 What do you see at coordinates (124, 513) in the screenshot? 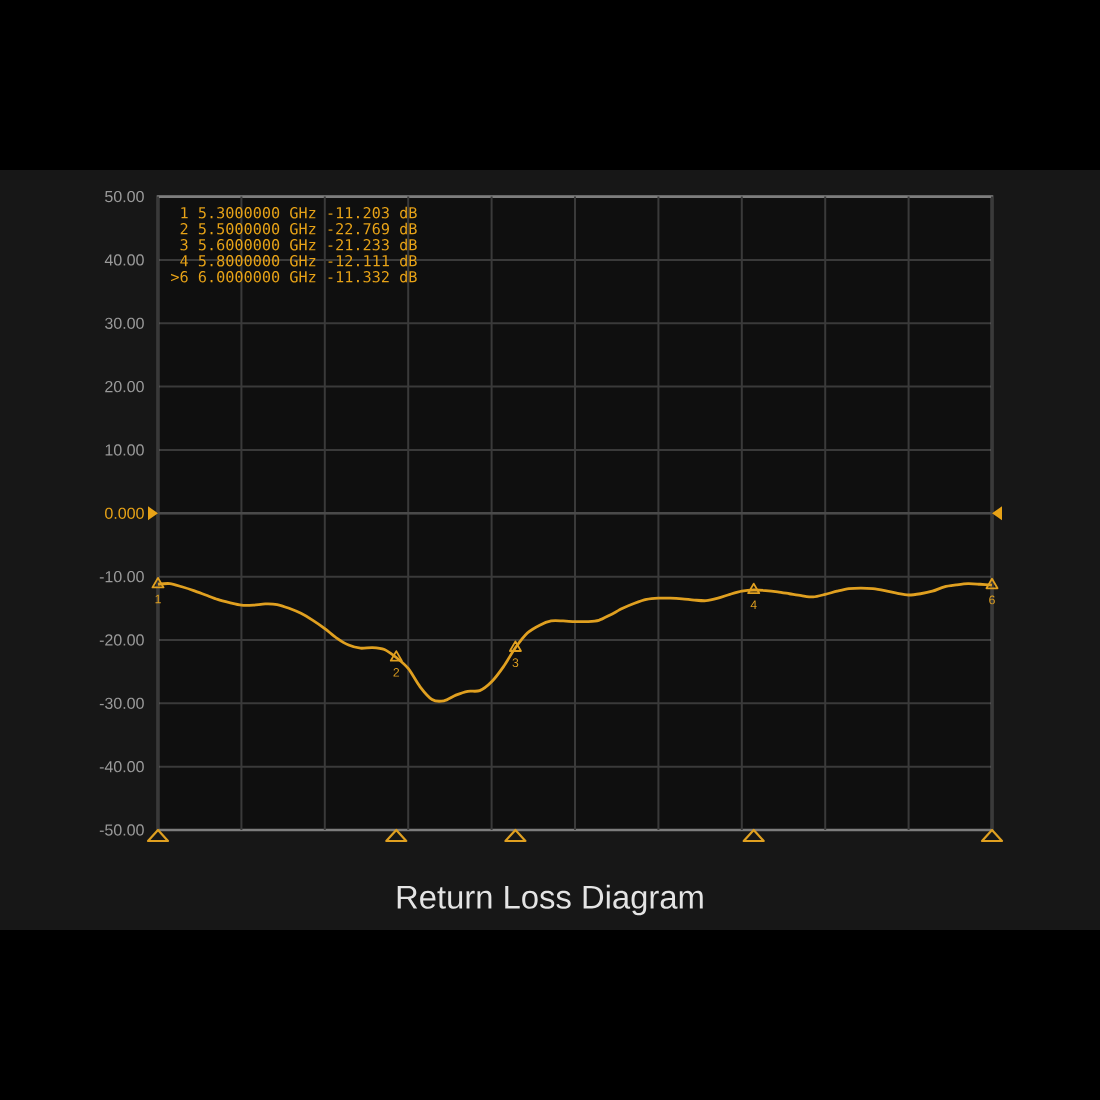
I see `ref-line-label: 0.000` at bounding box center [124, 513].